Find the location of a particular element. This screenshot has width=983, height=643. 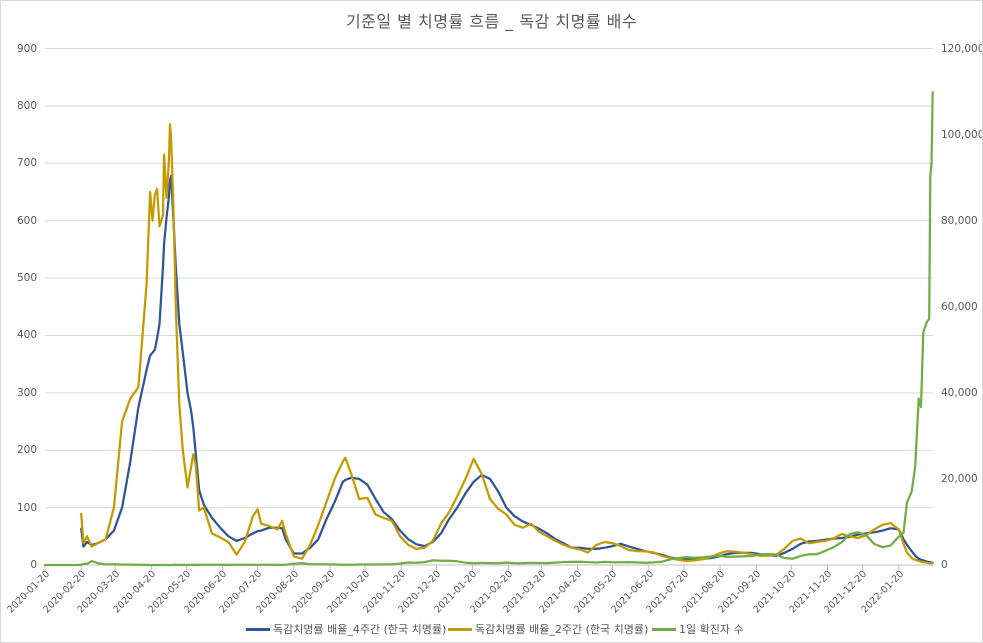

legend-label: 독감치명률 배율_4주간 (한국 치명률) is located at coordinates (360, 629).